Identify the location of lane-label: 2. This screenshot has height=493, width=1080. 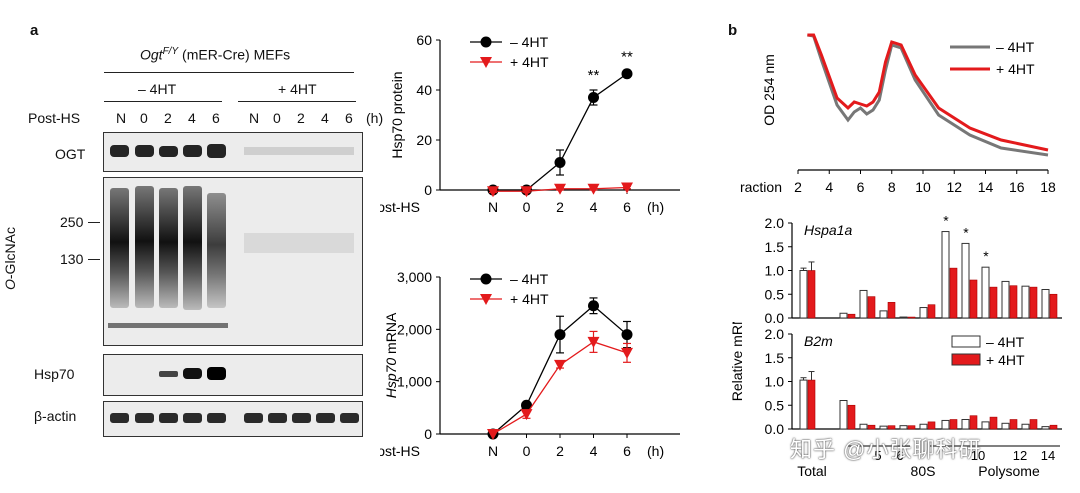
(301, 118).